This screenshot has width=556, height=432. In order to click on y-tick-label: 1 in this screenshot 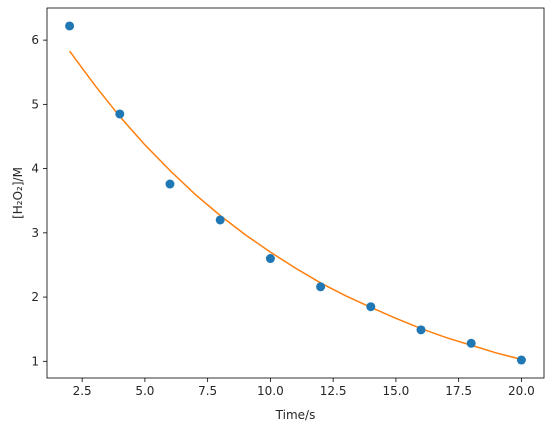, I will do `click(35, 361)`.